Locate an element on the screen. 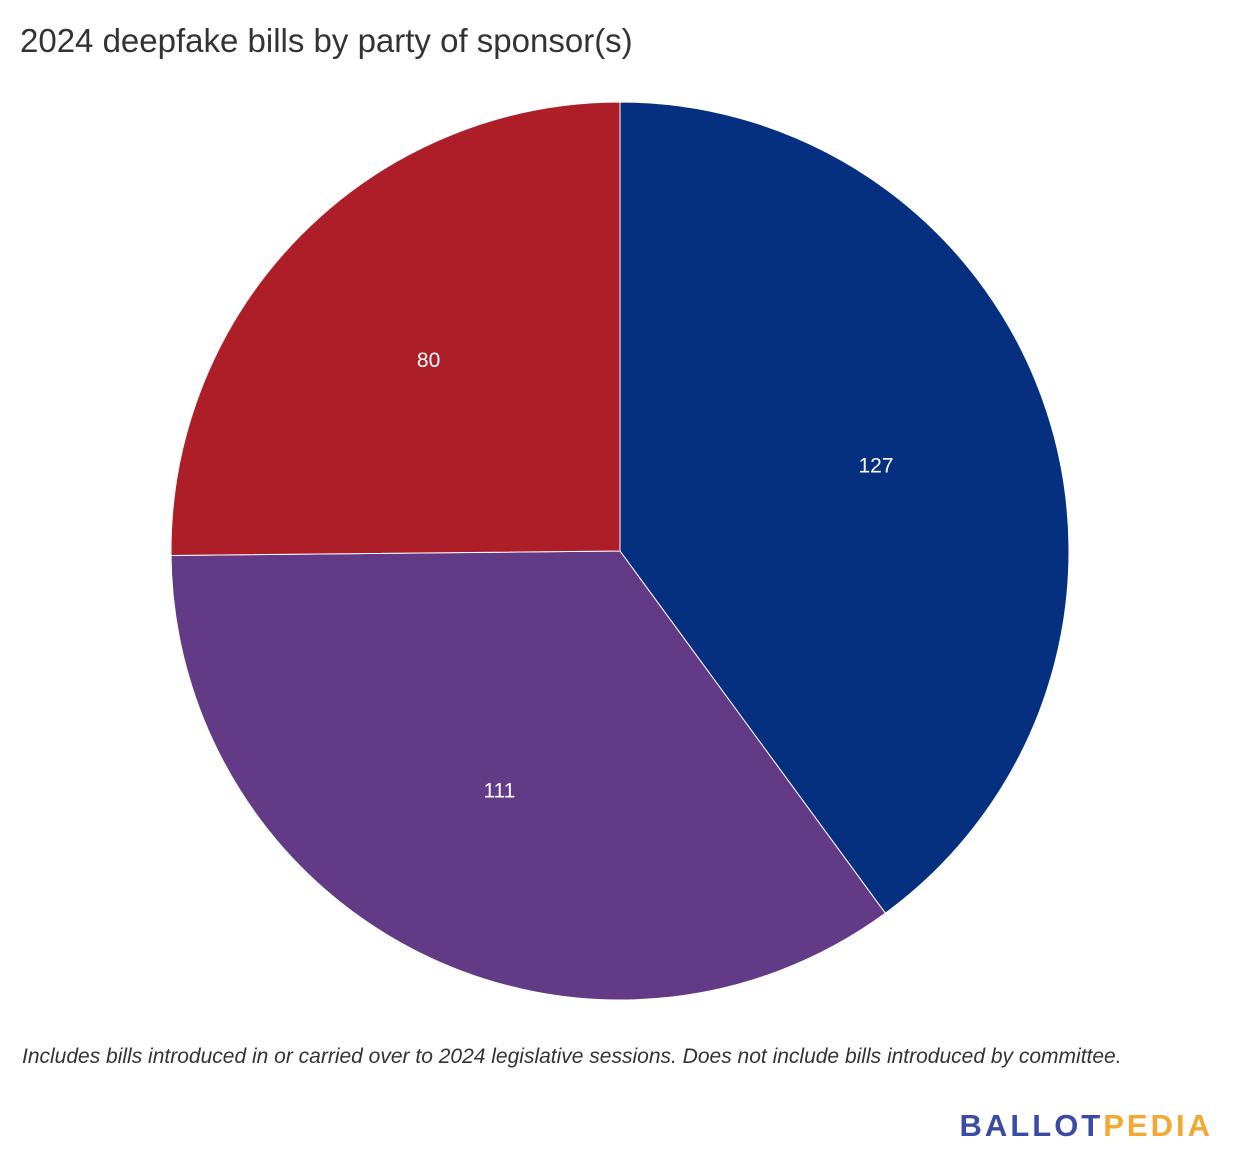  logo-text-ballot: BALLOT is located at coordinates (1031, 1125).